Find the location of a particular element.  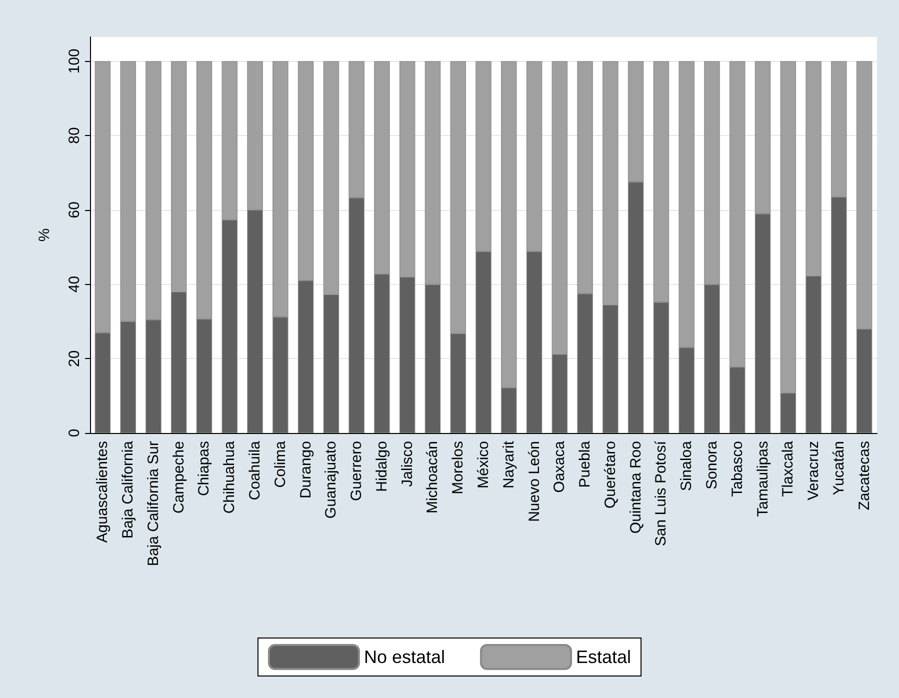

x-tick-label: Michoacán is located at coordinates (433, 477).